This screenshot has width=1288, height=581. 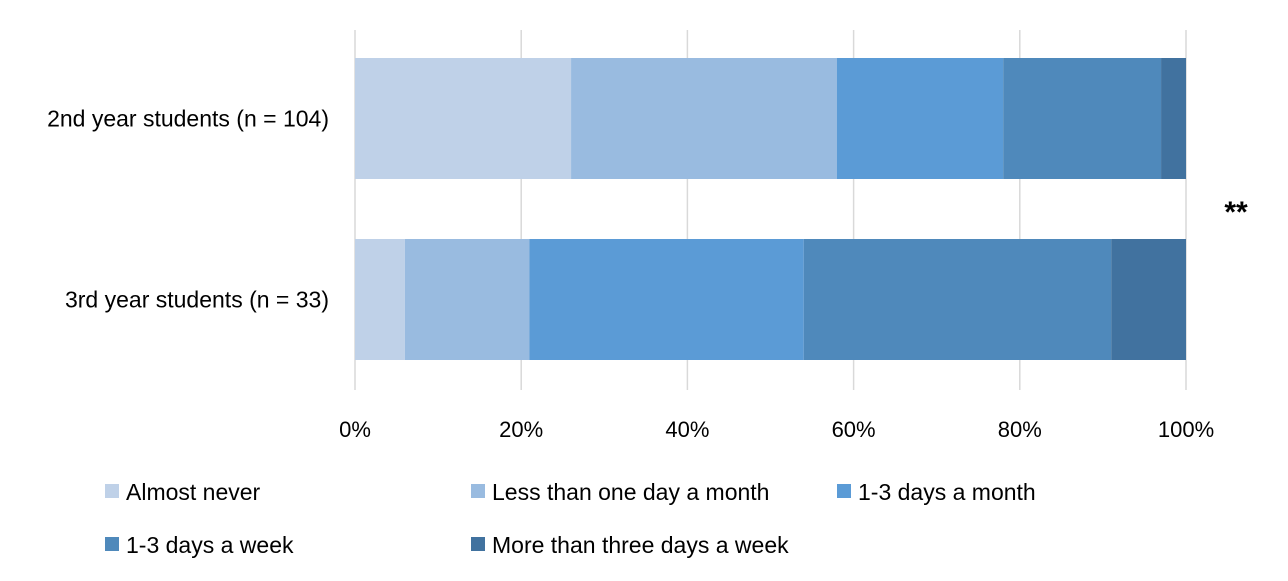 What do you see at coordinates (210, 545) in the screenshot?
I see `legend-label: 1-3 days a week` at bounding box center [210, 545].